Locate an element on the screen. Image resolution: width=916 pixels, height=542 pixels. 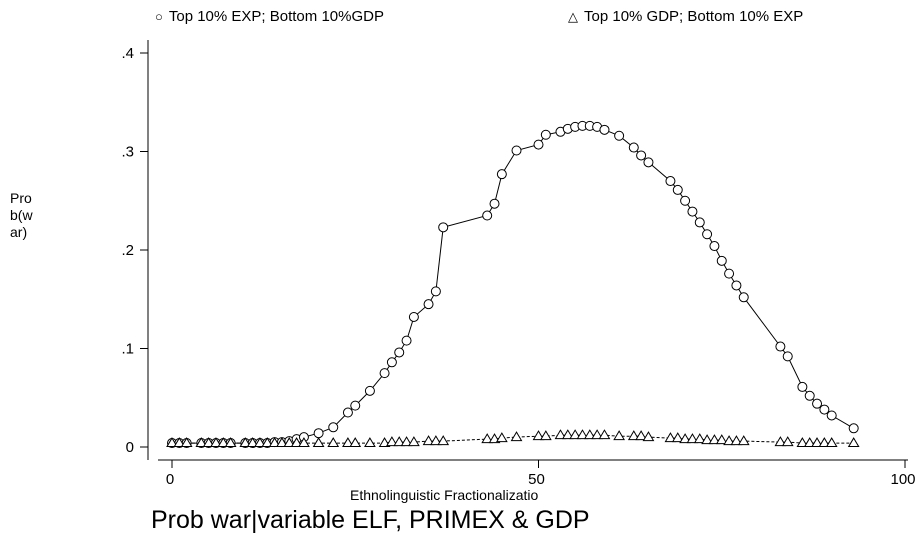
circle-marker-icon: ○ is located at coordinates (159, 16).